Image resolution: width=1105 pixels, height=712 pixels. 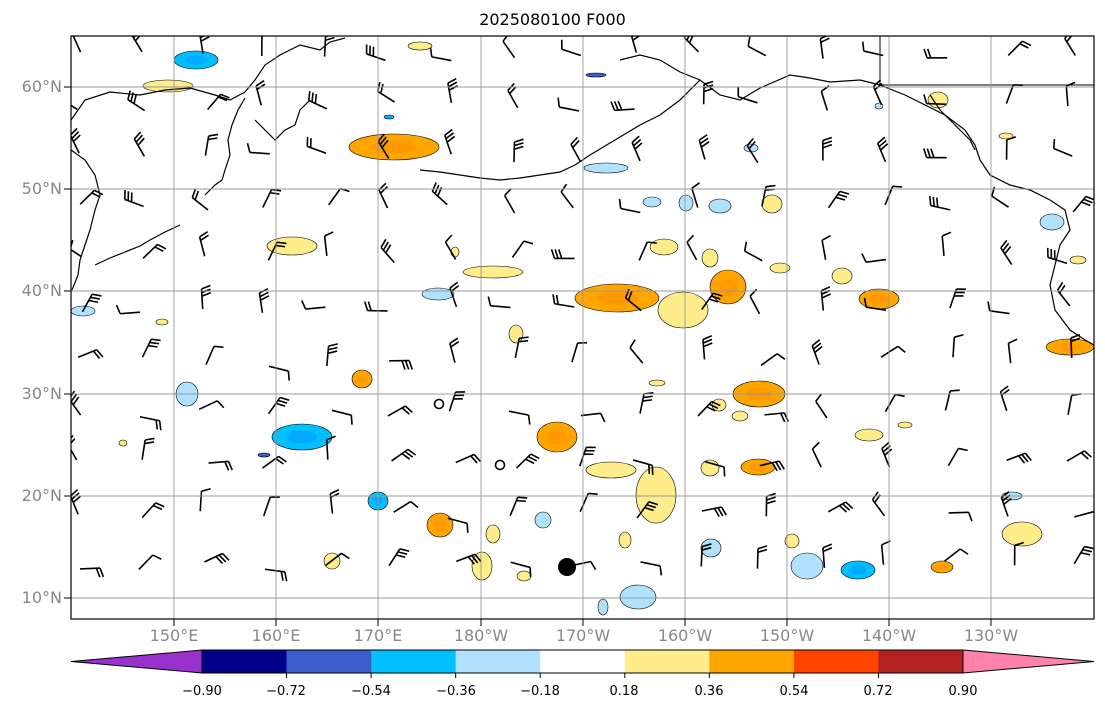 I want to click on cb-tick-5: −0.18, so click(x=540, y=691).